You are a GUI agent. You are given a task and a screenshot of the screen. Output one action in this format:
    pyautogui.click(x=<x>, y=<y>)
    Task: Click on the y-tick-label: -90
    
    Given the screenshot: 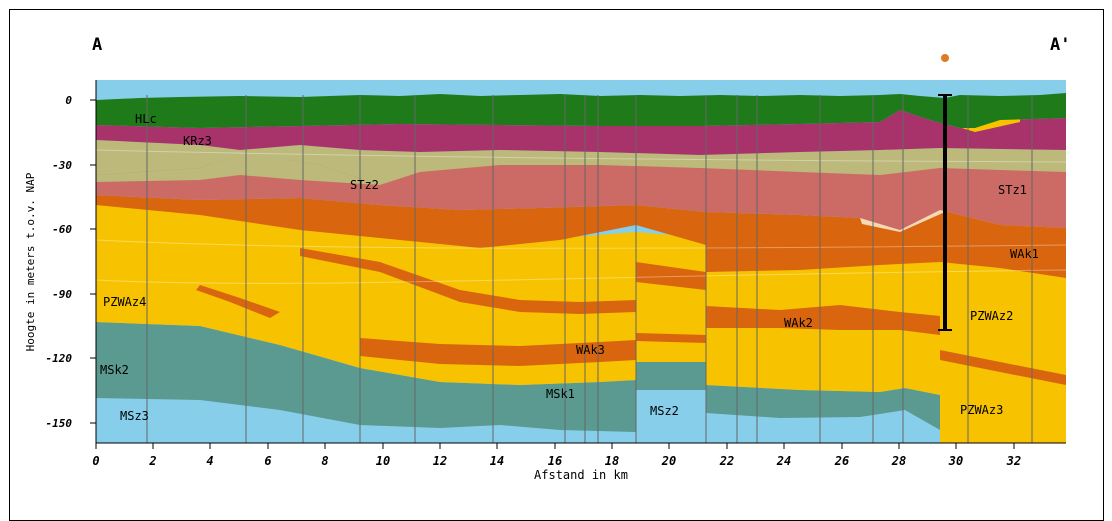 What is the action you would take?
    pyautogui.click(x=62, y=294)
    